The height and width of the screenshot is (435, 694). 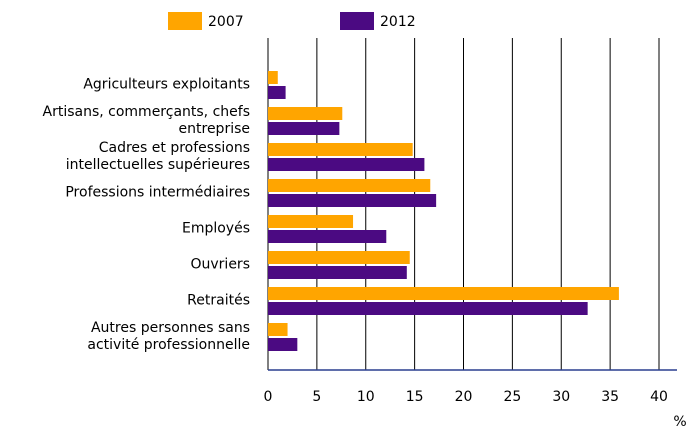 I want to click on category-label: Ouvriers, so click(x=220, y=264).